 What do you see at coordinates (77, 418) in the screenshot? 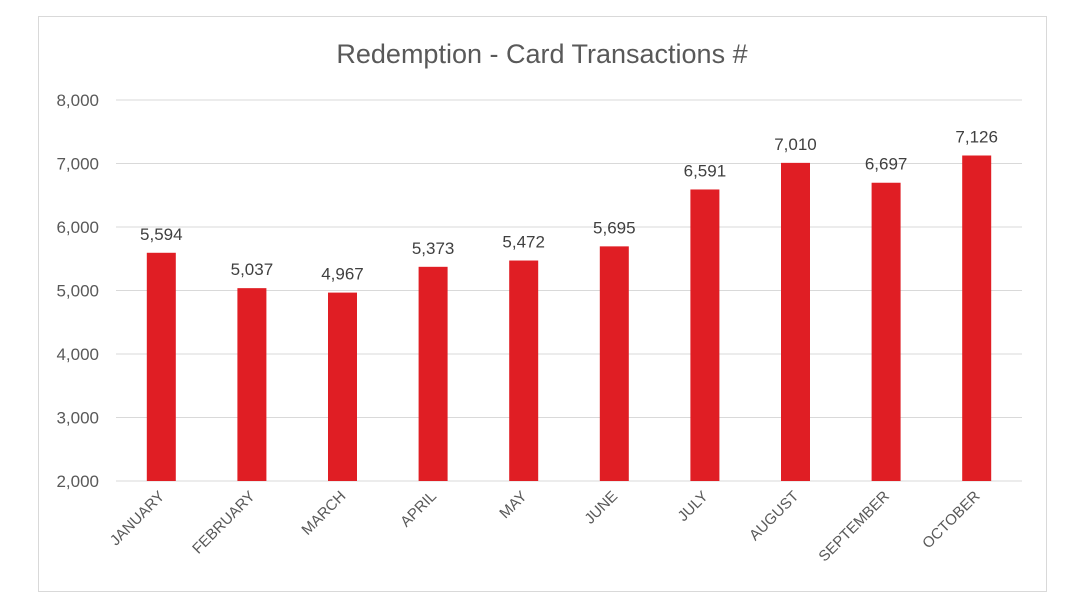
I see `y-tick-label: 3,000` at bounding box center [77, 418].